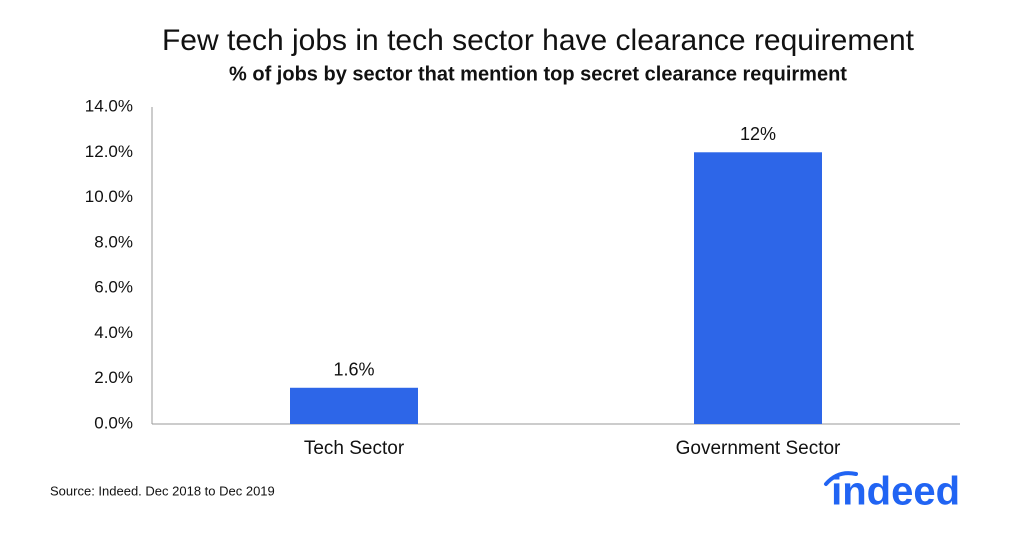 The image size is (1024, 534). I want to click on y-tick-label: 2.0%, so click(113, 377).